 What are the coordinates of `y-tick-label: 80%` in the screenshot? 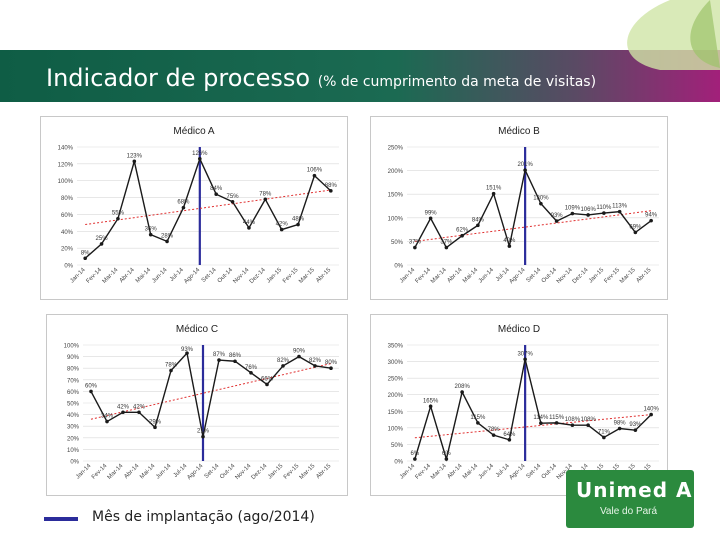 It's located at (67, 199).